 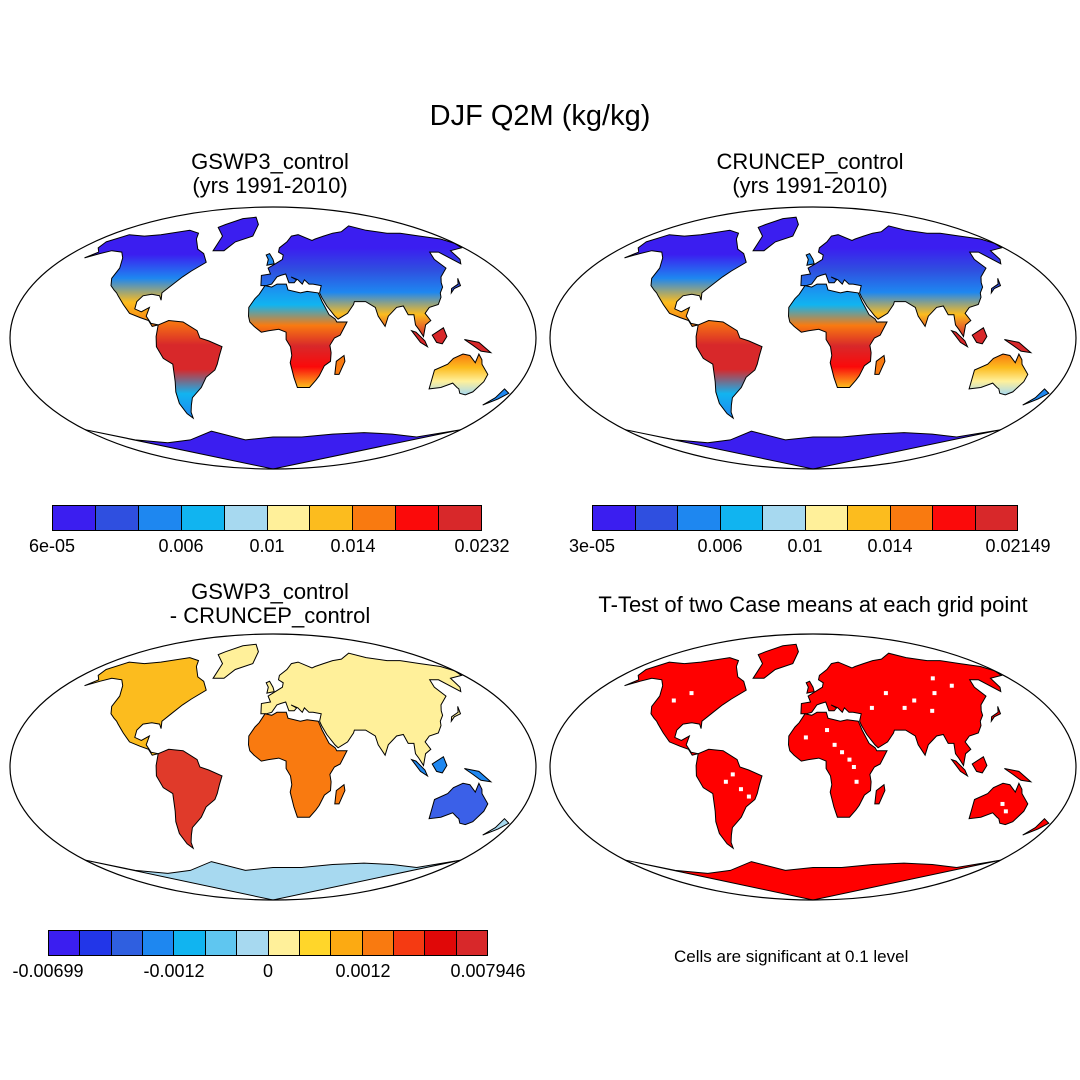 I want to click on panel3-title-line2: - CRUNCEP_control, so click(x=270, y=615).